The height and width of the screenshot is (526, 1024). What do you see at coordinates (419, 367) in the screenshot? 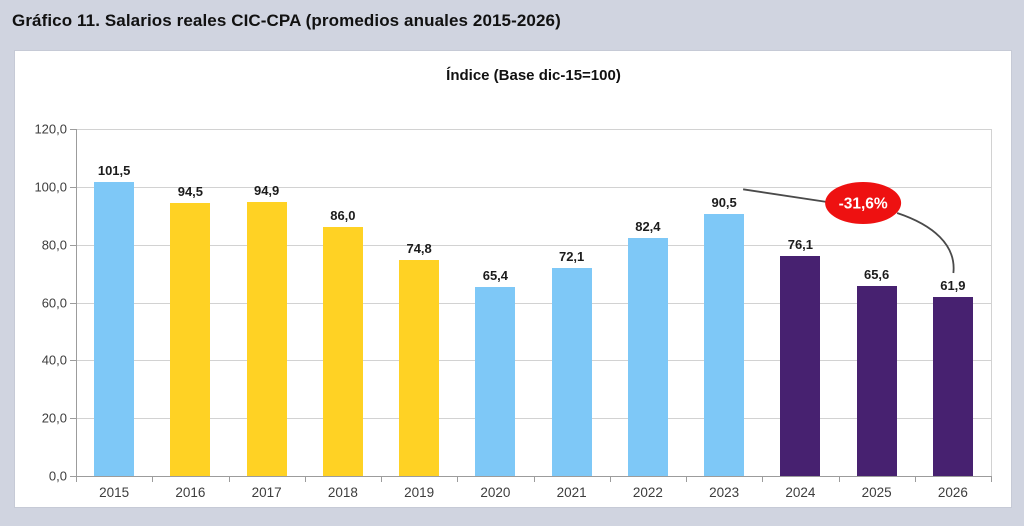
I see `bar-2019` at bounding box center [419, 367].